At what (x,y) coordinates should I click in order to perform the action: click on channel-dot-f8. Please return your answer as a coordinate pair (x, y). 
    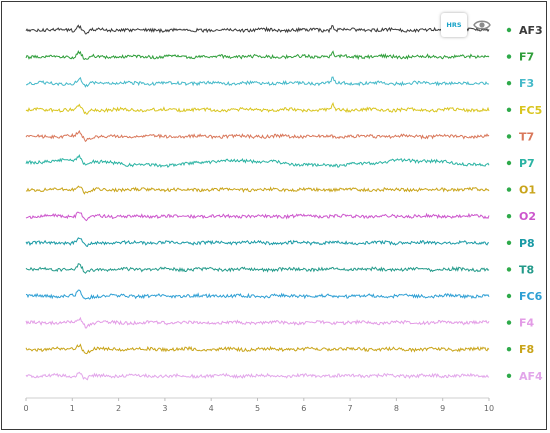
    Looking at the image, I should click on (509, 349).